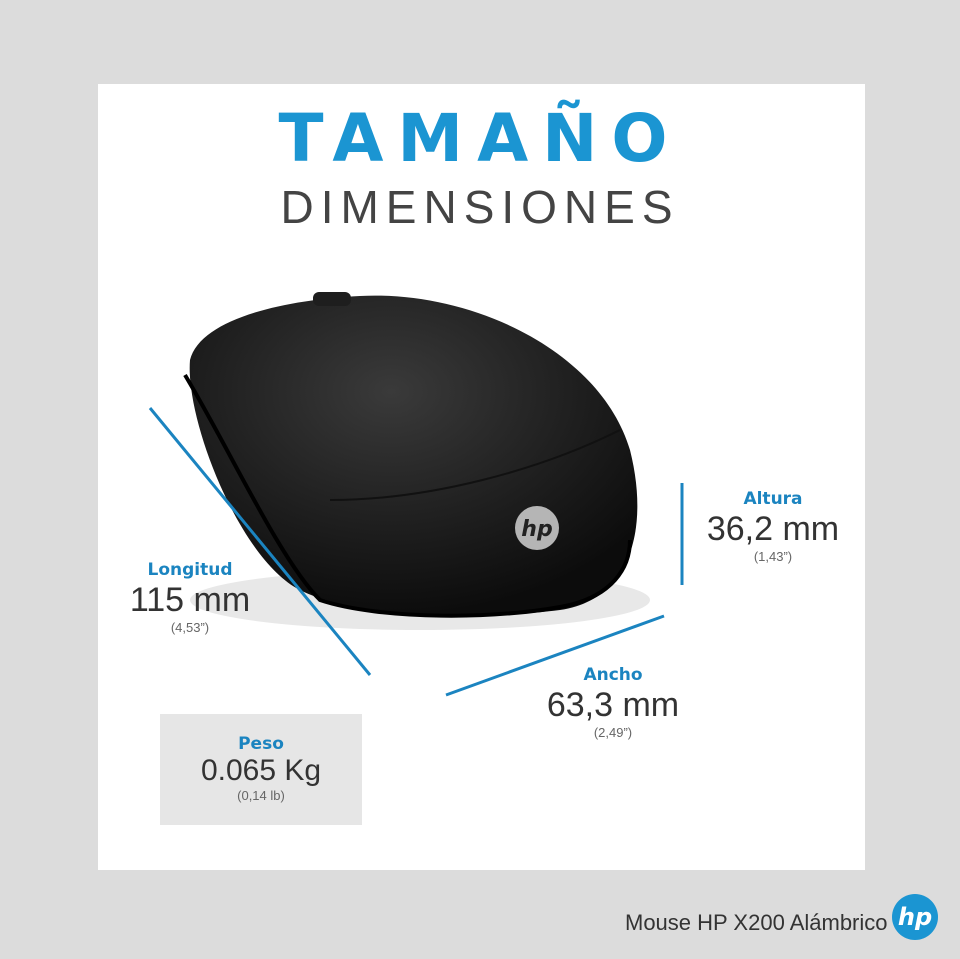 The width and height of the screenshot is (960, 959). I want to click on width-line, so click(555, 655).